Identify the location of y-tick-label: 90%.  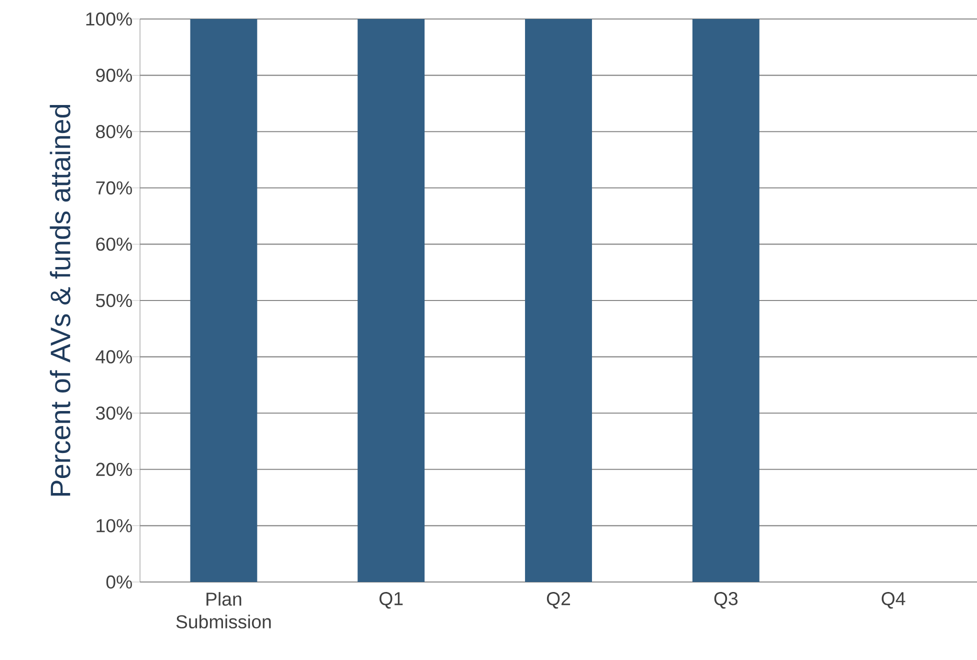
(114, 75).